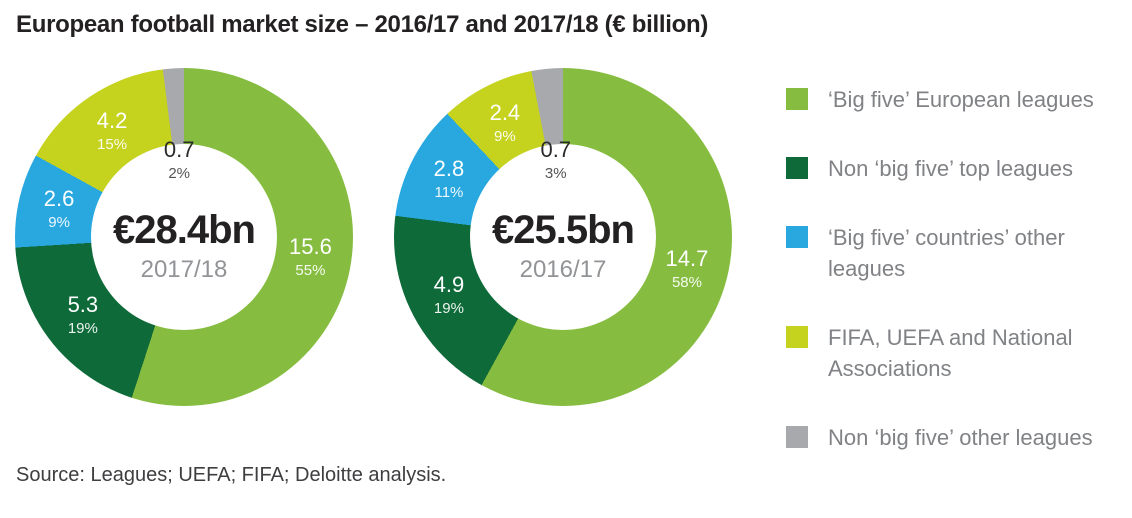 Image resolution: width=1132 pixels, height=518 pixels. What do you see at coordinates (951, 168) in the screenshot?
I see `legend-label: Non ‘big five’ top leagues` at bounding box center [951, 168].